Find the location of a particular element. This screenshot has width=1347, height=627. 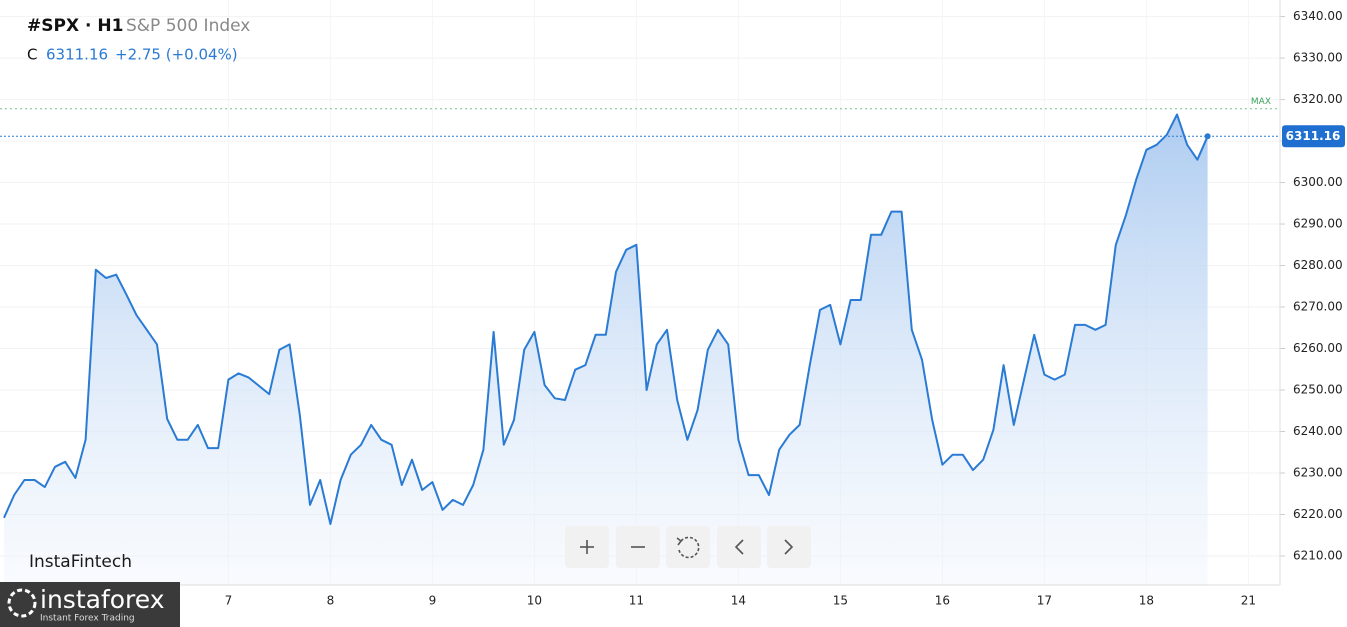

y-tick-label: 6330.00 is located at coordinates (1318, 58).